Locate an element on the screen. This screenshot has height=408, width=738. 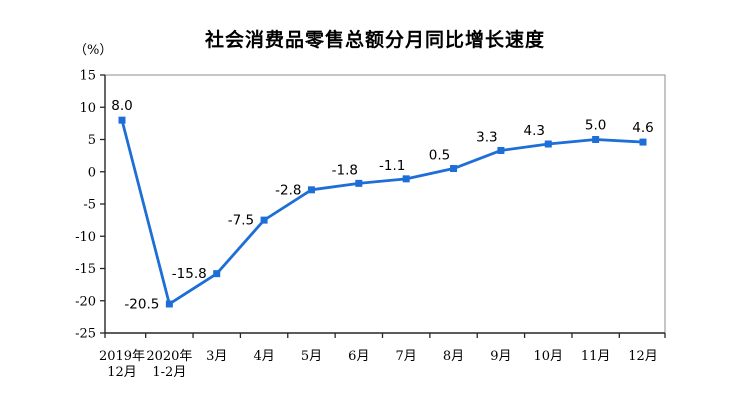
x-tick-label: 5月 is located at coordinates (311, 356).